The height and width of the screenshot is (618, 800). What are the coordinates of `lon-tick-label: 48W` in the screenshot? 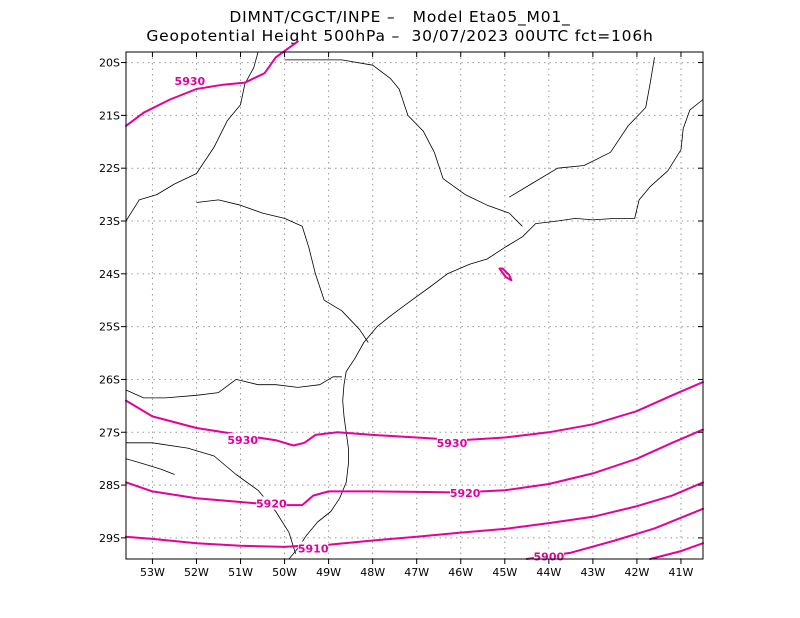 It's located at (372, 572).